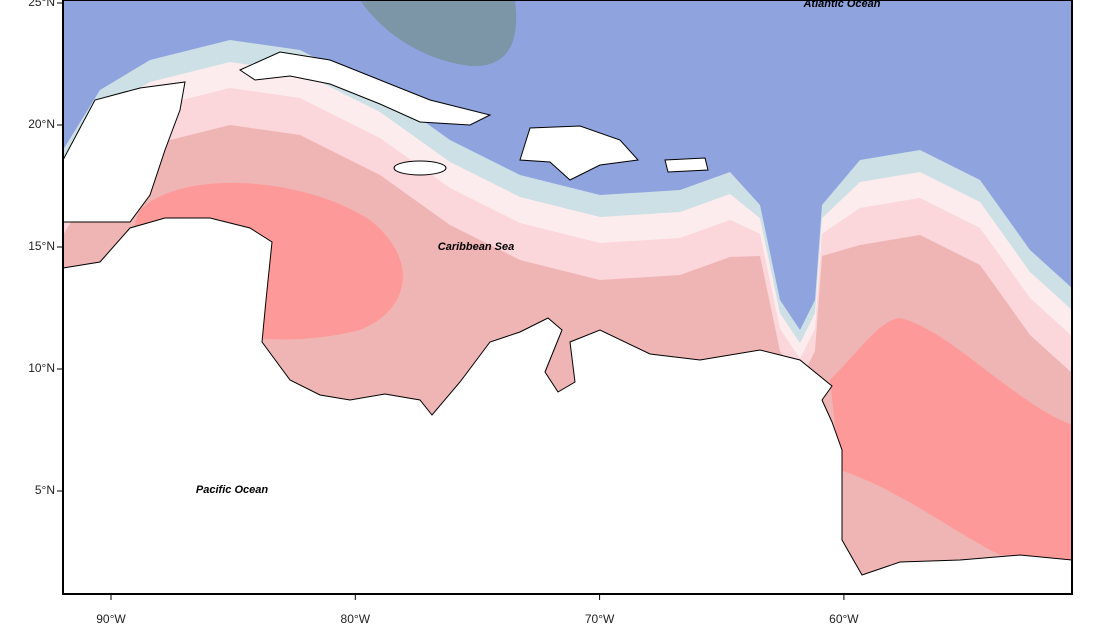 The width and height of the screenshot is (1100, 630). Describe the element at coordinates (41, 124) in the screenshot. I see `lat-label: 20°N` at that location.